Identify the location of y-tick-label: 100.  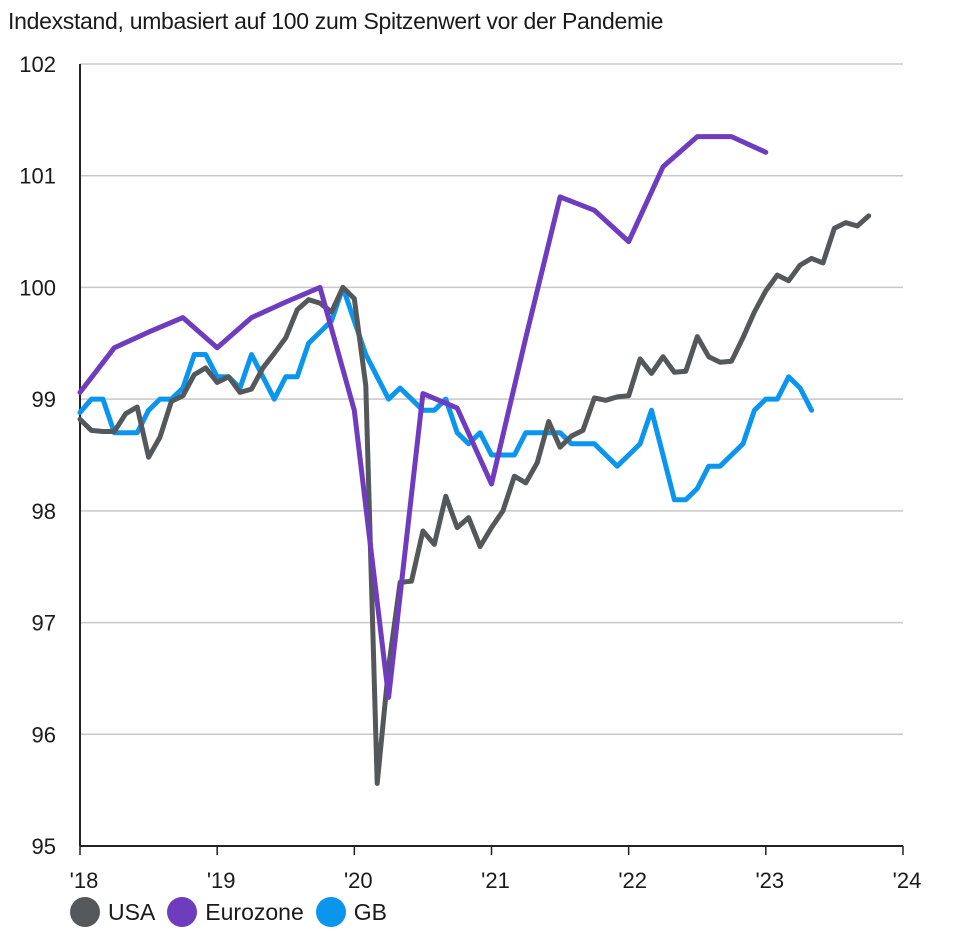
(37, 287).